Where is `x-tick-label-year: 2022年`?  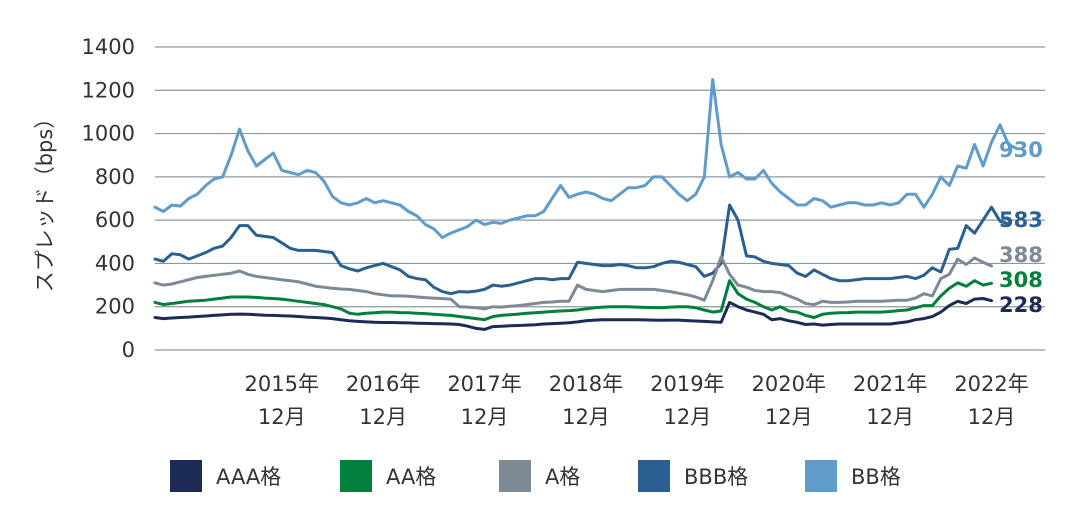 x-tick-label-year: 2022年 is located at coordinates (991, 384).